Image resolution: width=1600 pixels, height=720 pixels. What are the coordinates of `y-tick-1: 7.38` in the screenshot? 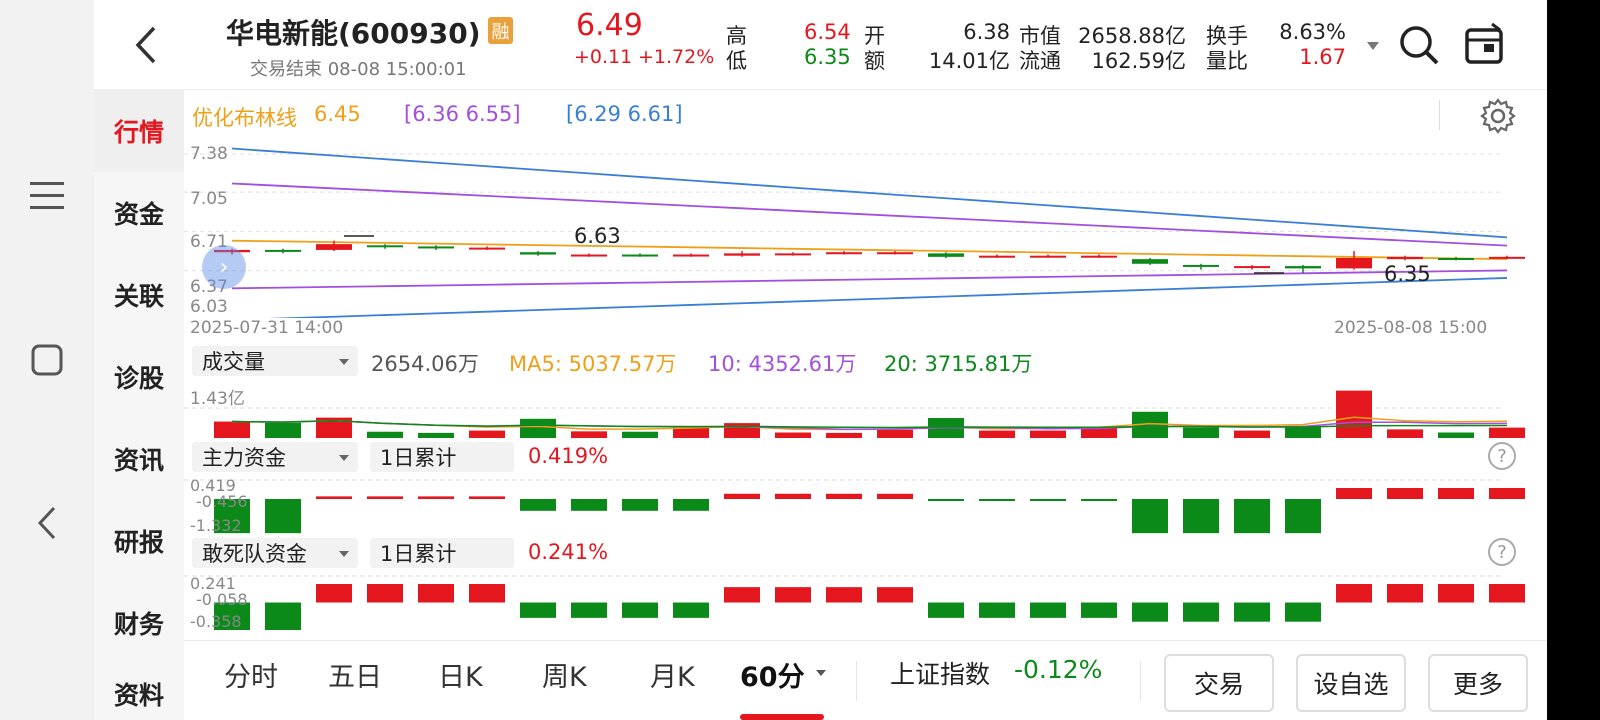 It's located at (209, 154).